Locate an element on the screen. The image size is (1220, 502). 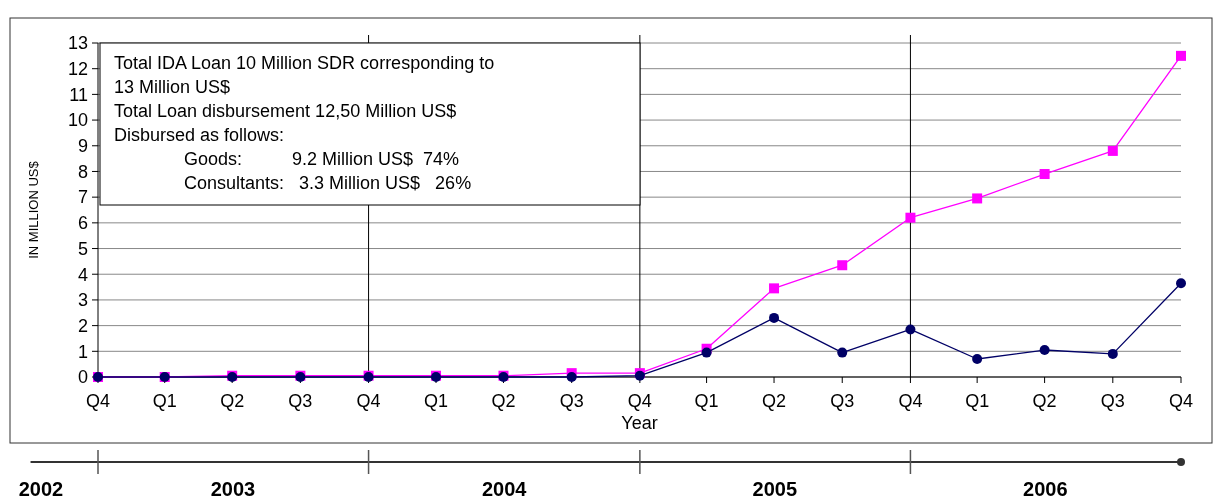
annotation: Disbursed as follows: is located at coordinates (199, 135).